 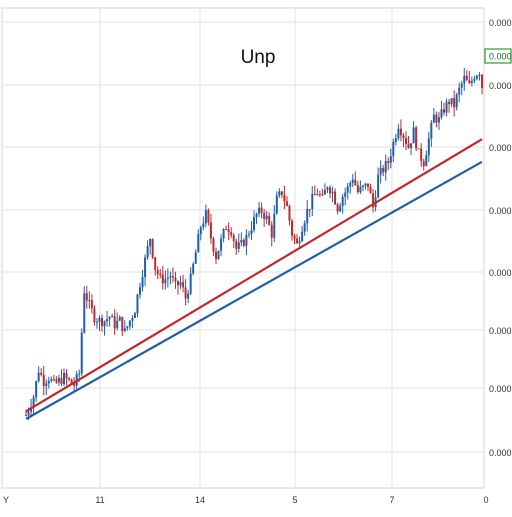 What do you see at coordinates (294, 500) in the screenshot?
I see `x-tick-label: 5` at bounding box center [294, 500].